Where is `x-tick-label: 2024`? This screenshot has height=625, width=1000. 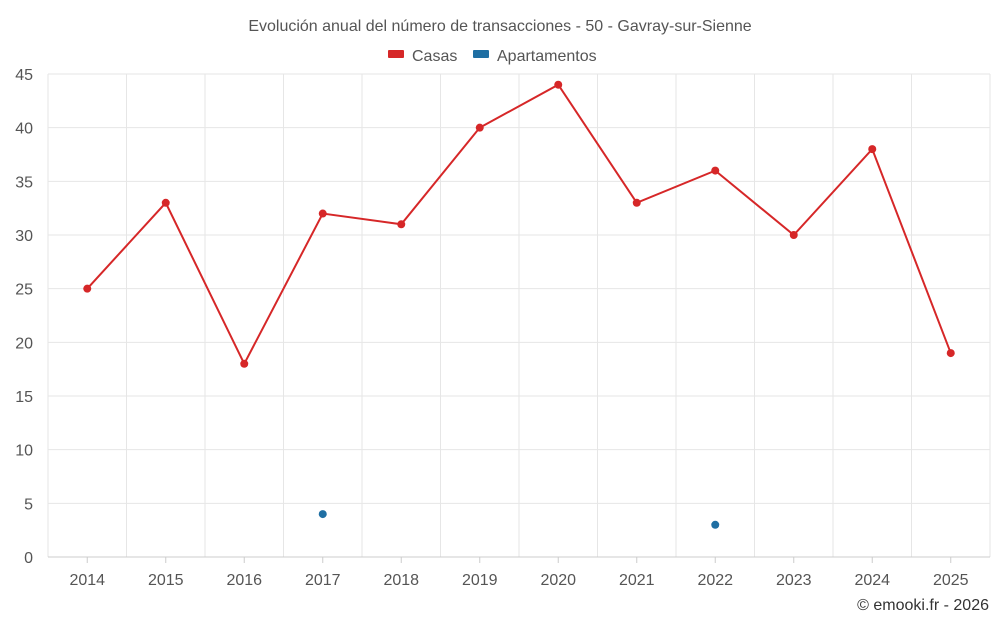
x-tick-label: 2024 is located at coordinates (872, 580).